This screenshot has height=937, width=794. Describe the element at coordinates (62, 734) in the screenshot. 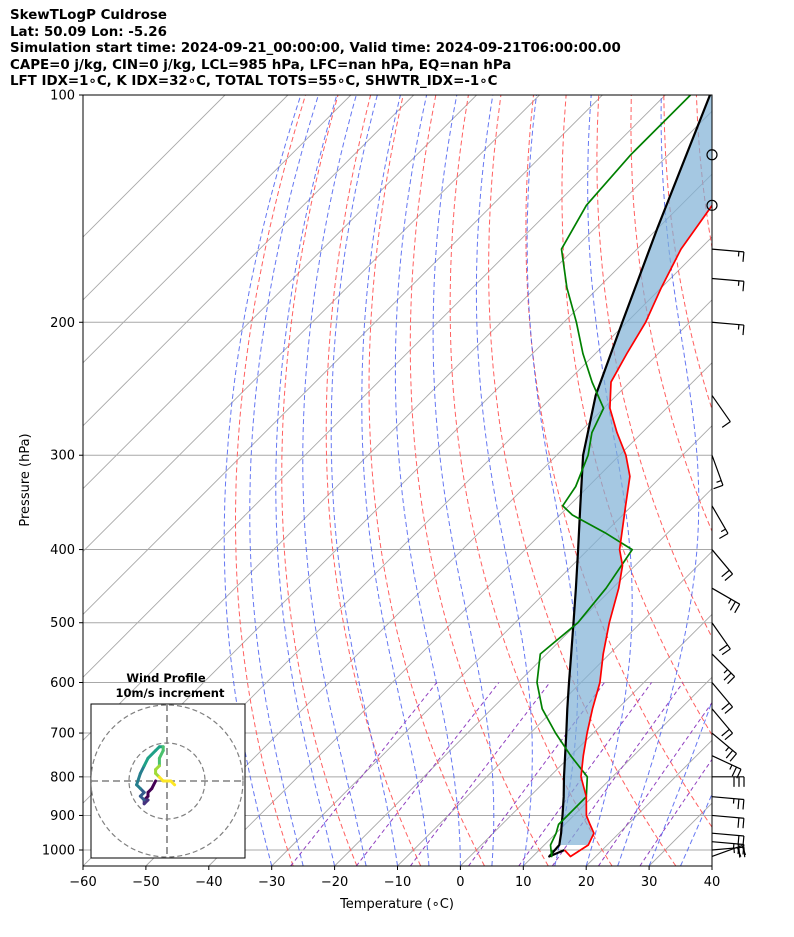

I see `y-tick-label: 700` at that location.